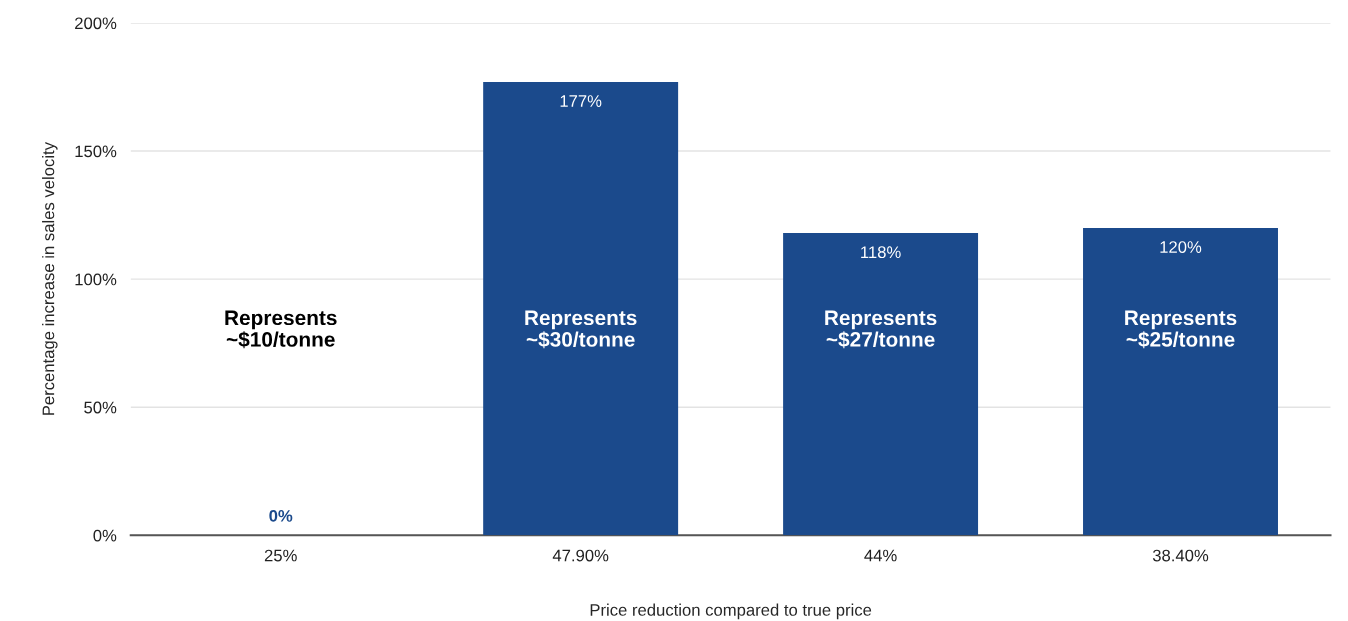 This screenshot has height=621, width=1348. Describe the element at coordinates (581, 101) in the screenshot. I see `data-label: 177%` at that location.